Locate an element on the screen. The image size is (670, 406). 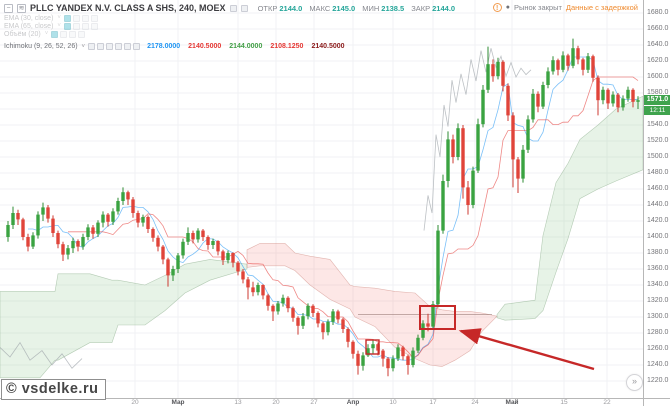
indicator-name: EMA (65, close) is located at coordinates (29, 26).